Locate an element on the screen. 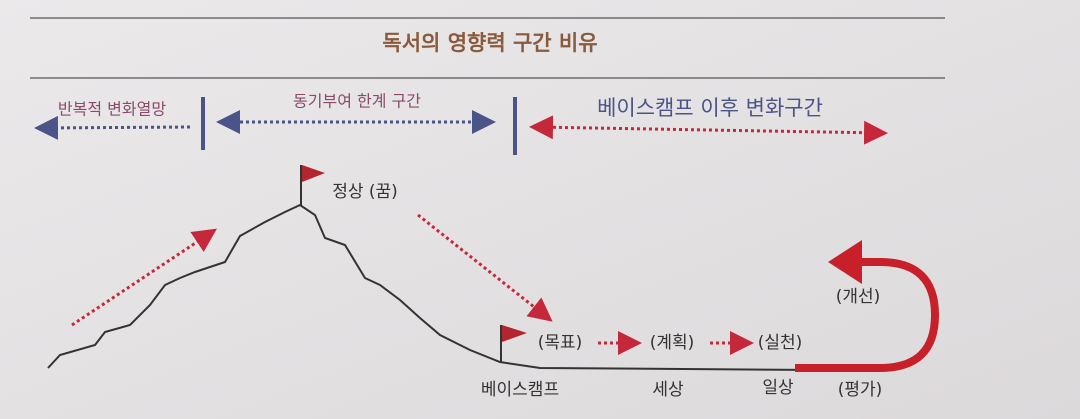 The width and height of the screenshot is (1080, 419). step-label: (개선) is located at coordinates (858, 297).